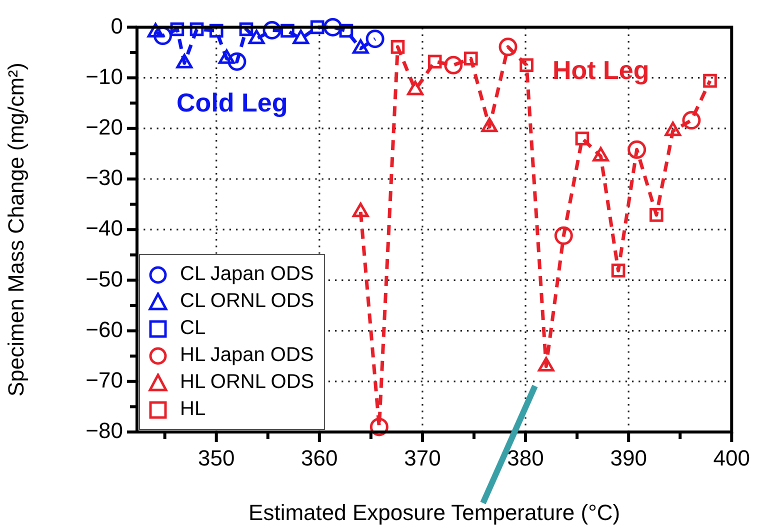  What do you see at coordinates (104, 177) in the screenshot?
I see `y-tick-label: −30` at bounding box center [104, 177].